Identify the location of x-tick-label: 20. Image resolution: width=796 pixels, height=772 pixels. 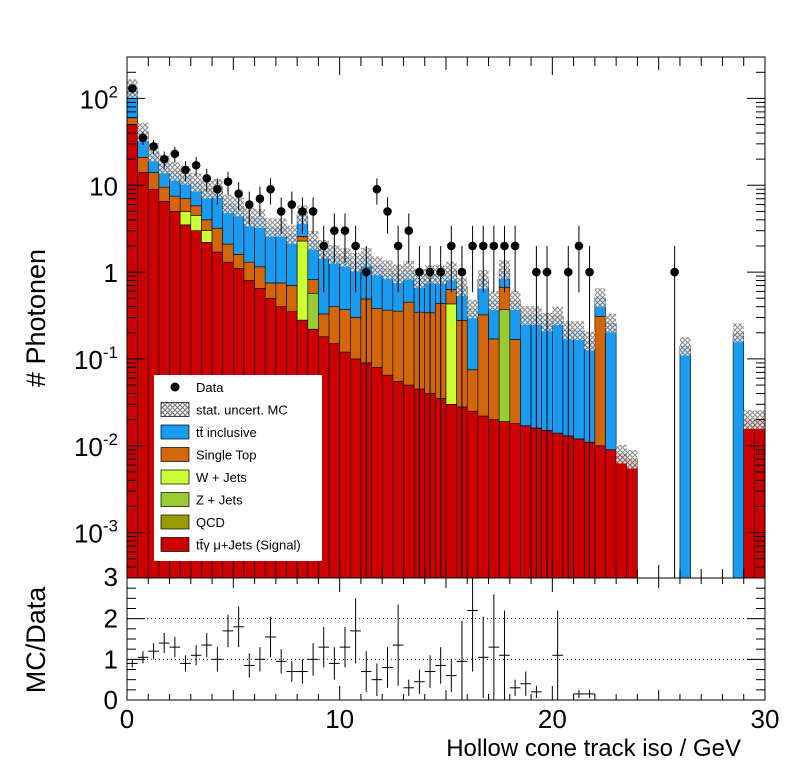
(552, 719).